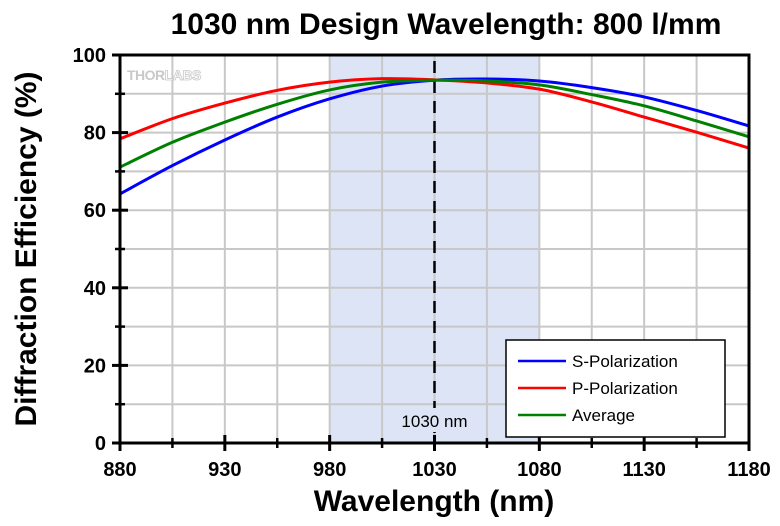 The width and height of the screenshot is (780, 526). Describe the element at coordinates (183, 75) in the screenshot. I see `watermark-labs: LABS` at that location.